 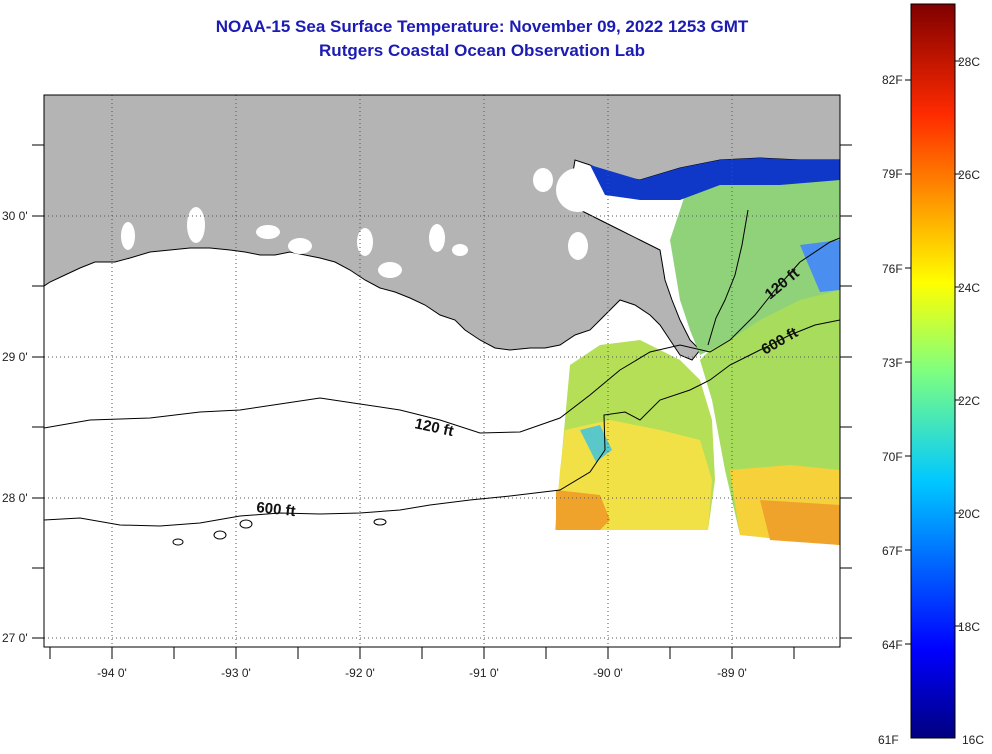 I want to click on colorbar-f-label: 79F, so click(x=892, y=174).